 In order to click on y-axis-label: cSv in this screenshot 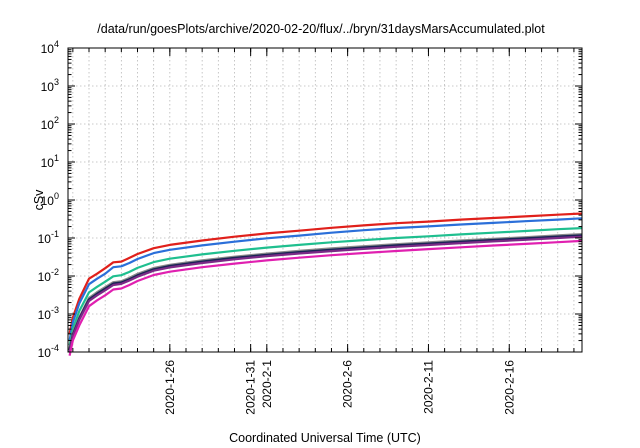, I will do `click(39, 200)`.